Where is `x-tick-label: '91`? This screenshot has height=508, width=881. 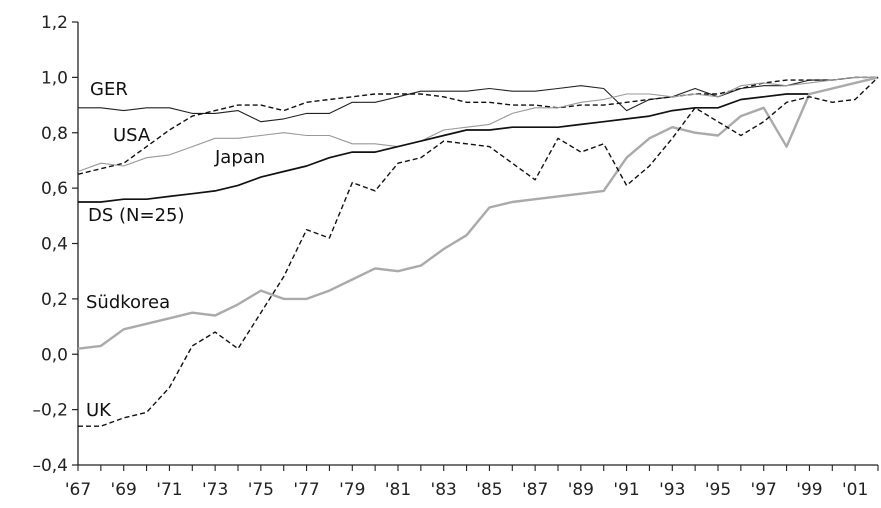
x-tick-label: '91 is located at coordinates (626, 490).